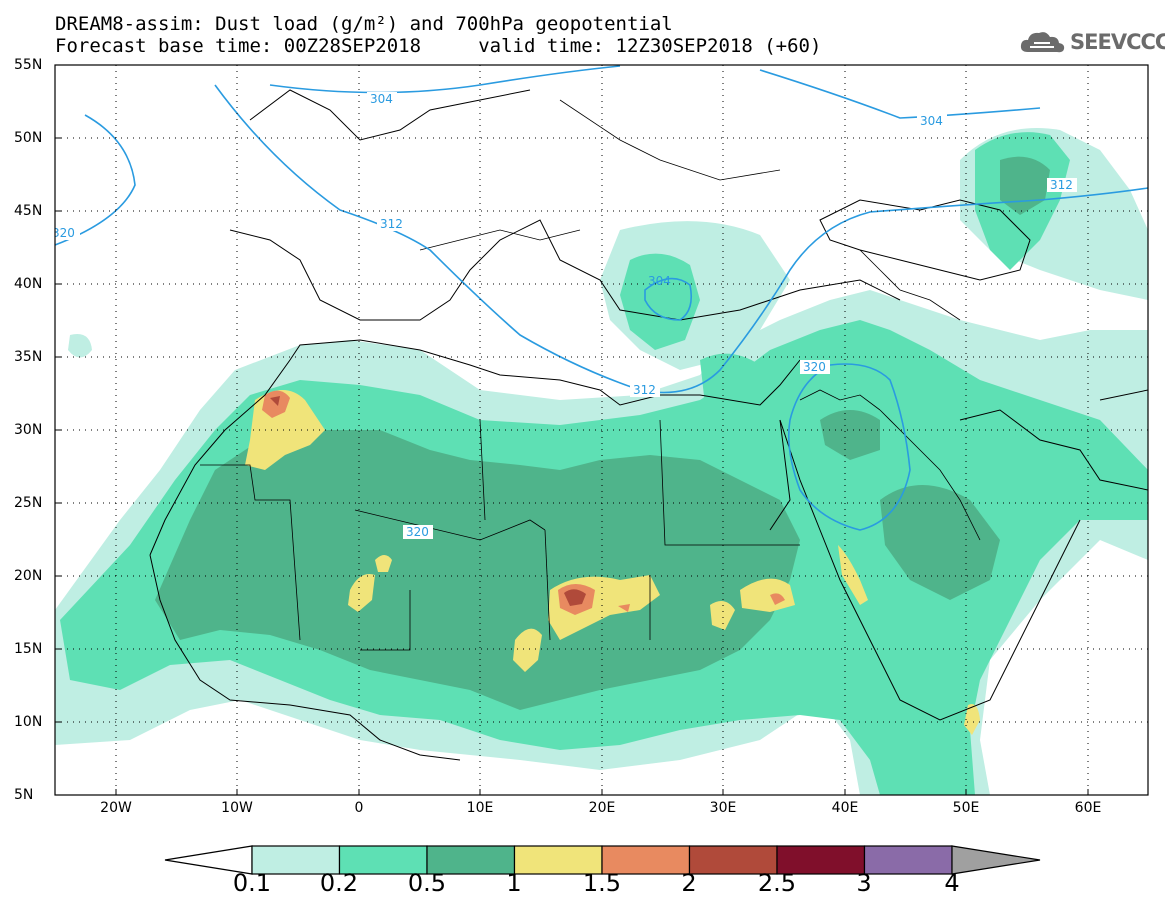 This screenshot has height=907, width=1165. Describe the element at coordinates (28, 284) in the screenshot. I see `lat-label: 40N` at that location.